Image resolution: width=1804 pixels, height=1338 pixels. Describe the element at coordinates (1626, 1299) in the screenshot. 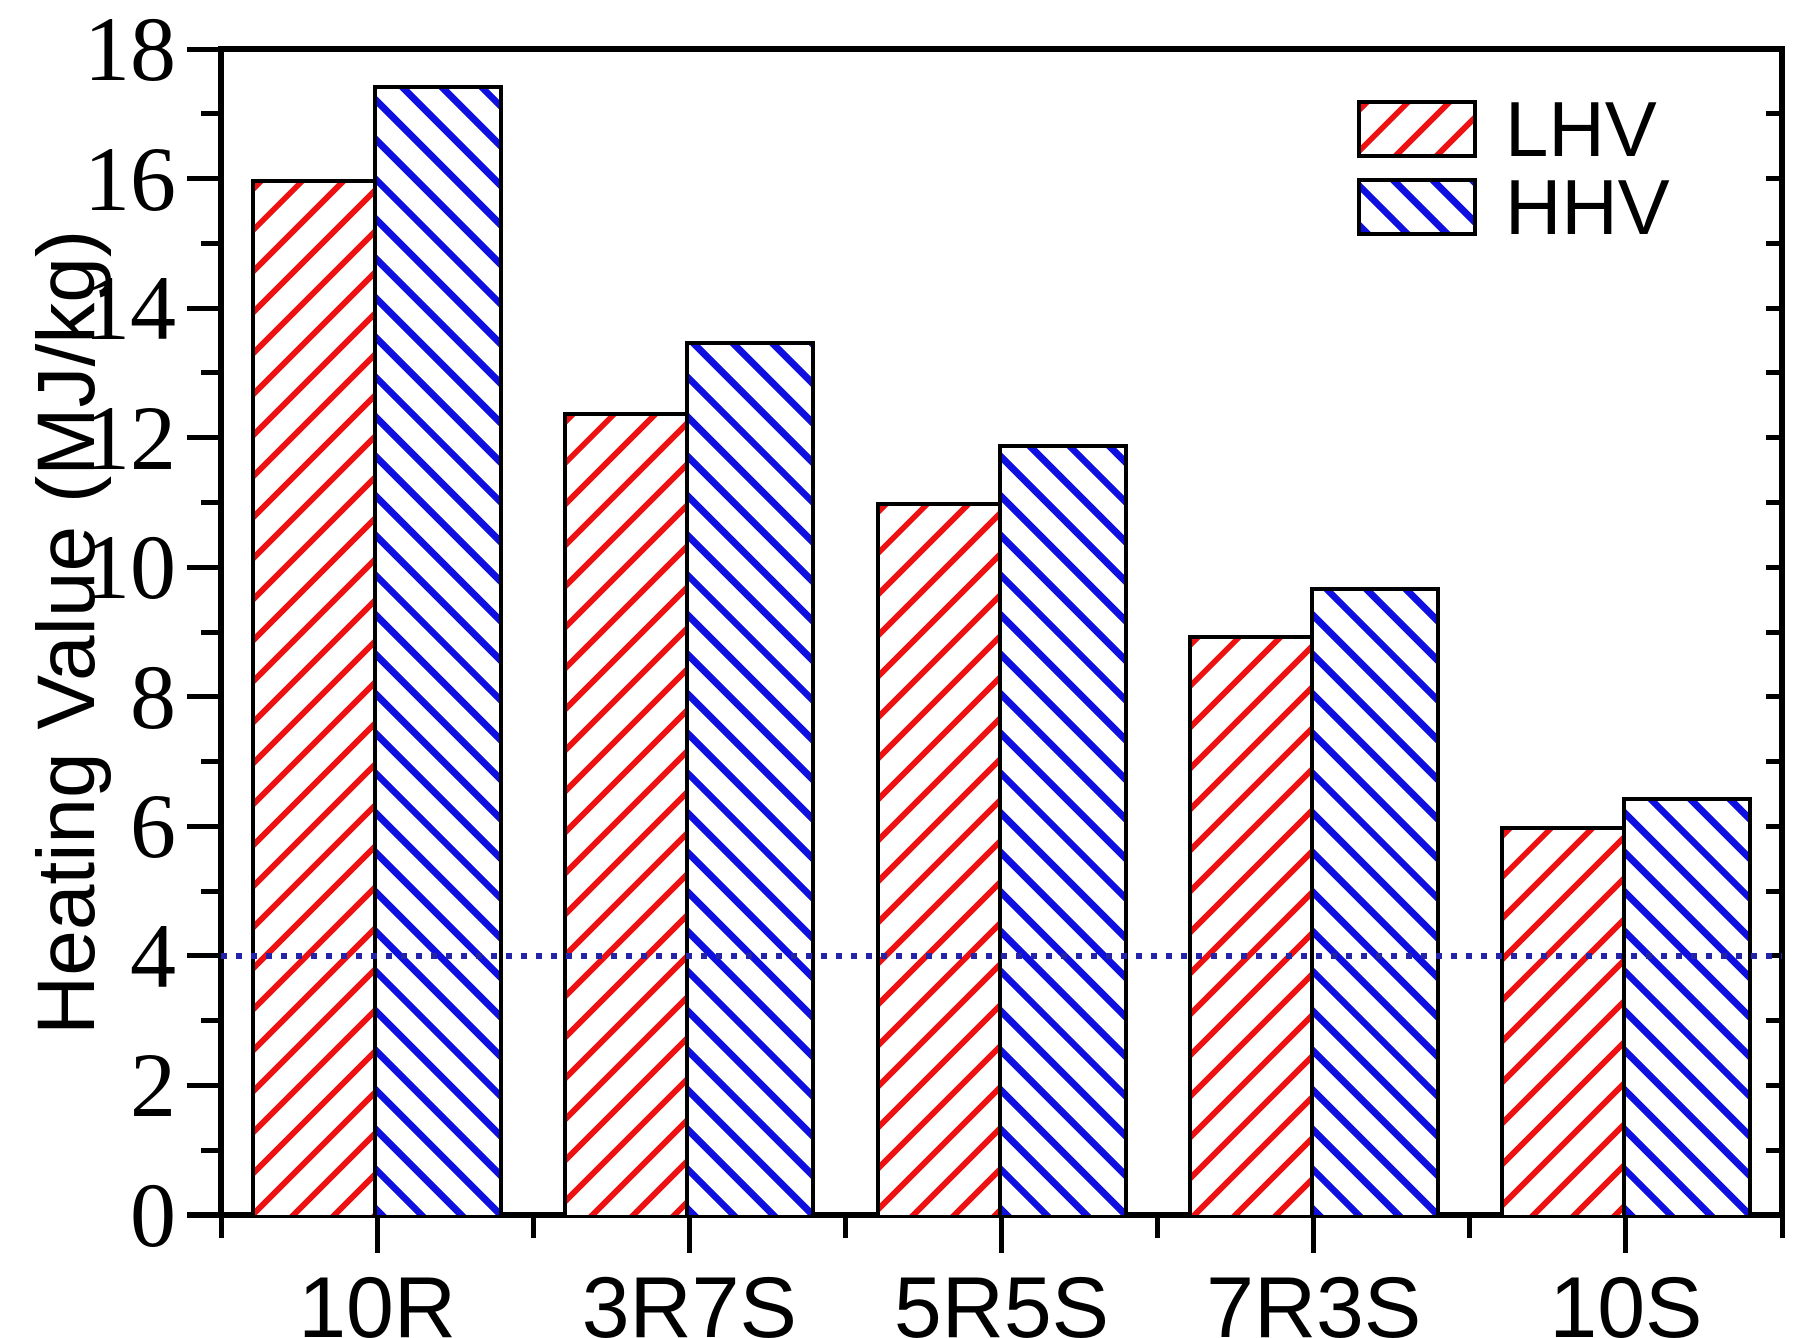

I see `x-tick-label: 10S` at that location.